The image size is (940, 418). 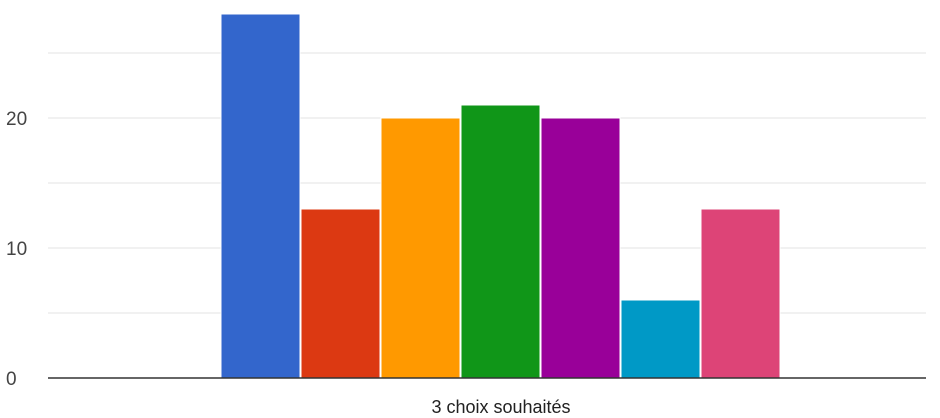 I want to click on y-tick-label: 10, so click(x=16, y=249).